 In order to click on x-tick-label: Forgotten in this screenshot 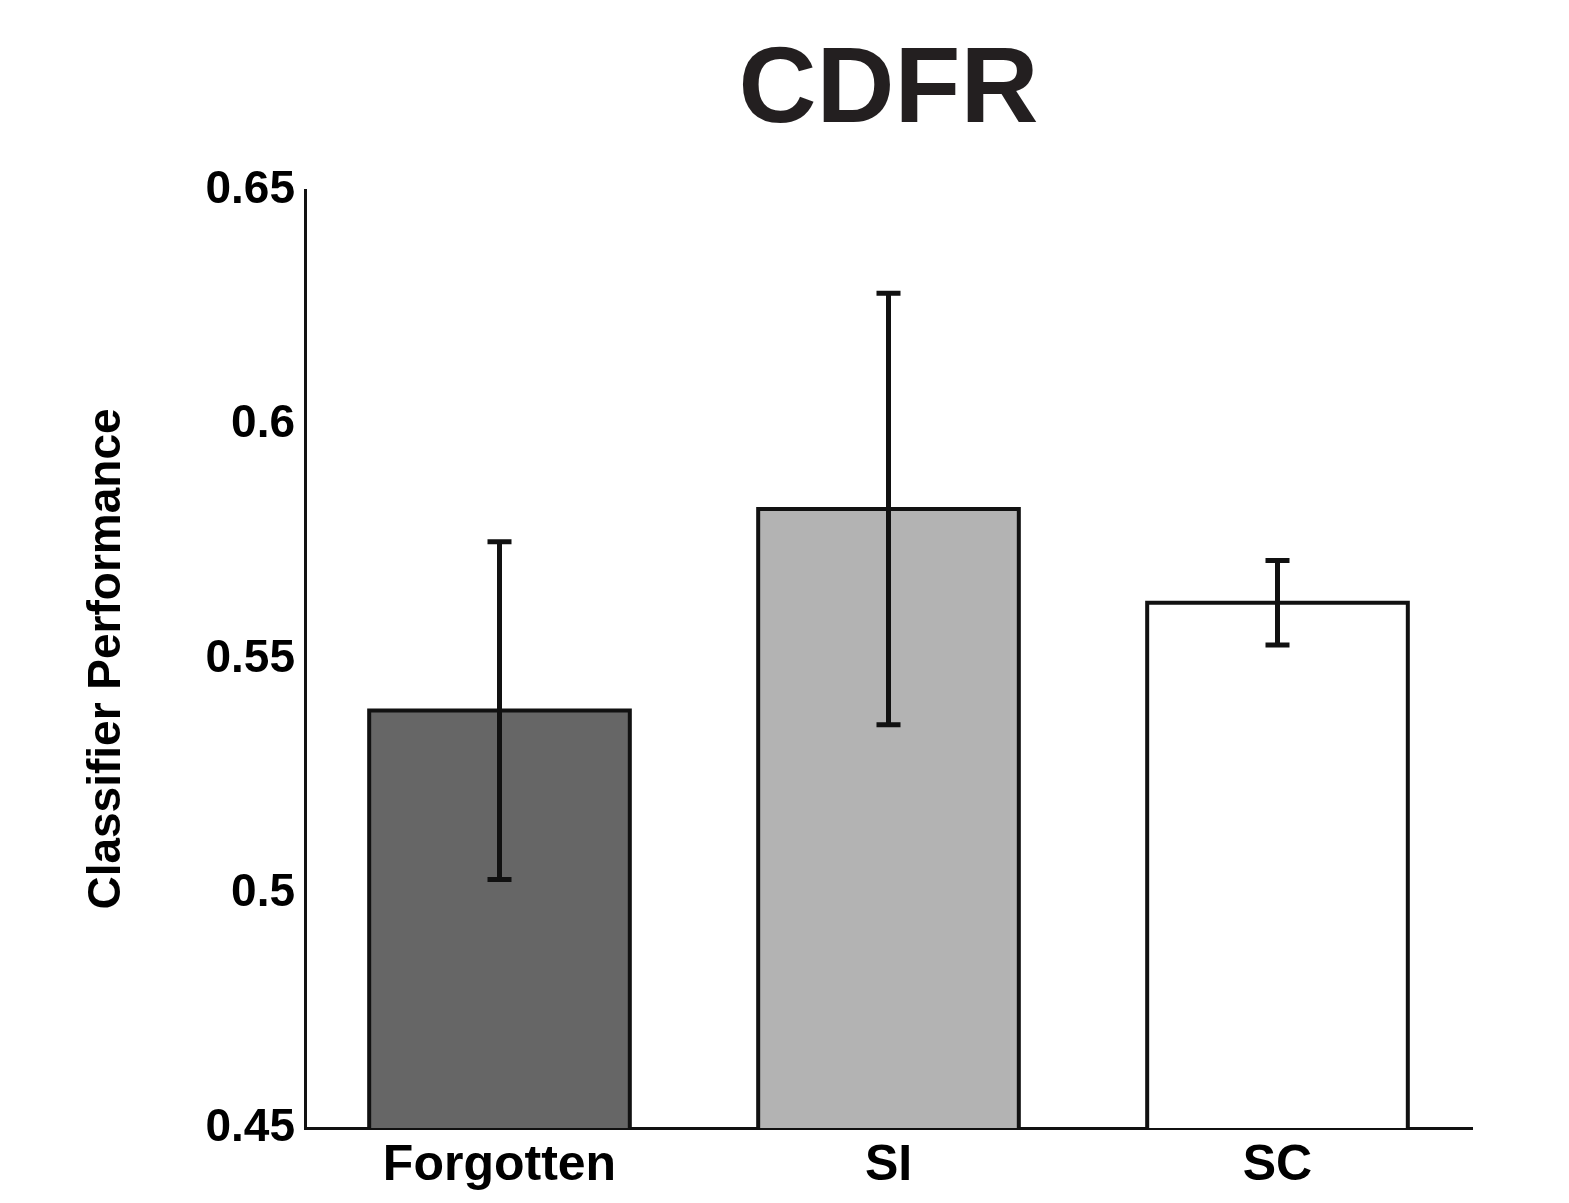, I will do `click(499, 1162)`.